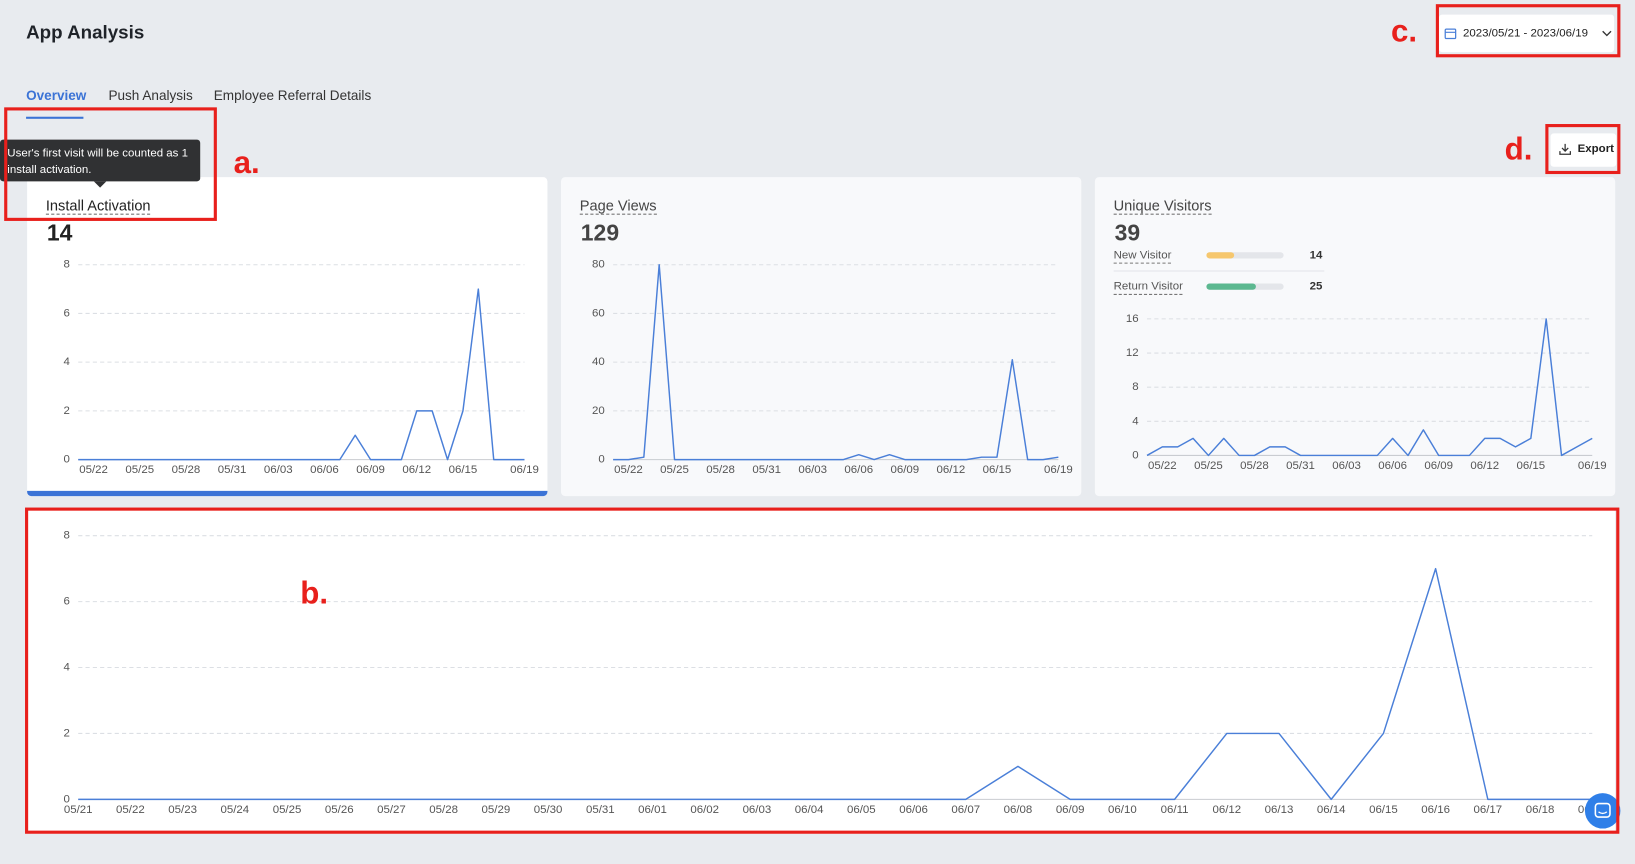 This screenshot has height=864, width=1635. What do you see at coordinates (59, 232) in the screenshot?
I see `card-value: 14` at bounding box center [59, 232].